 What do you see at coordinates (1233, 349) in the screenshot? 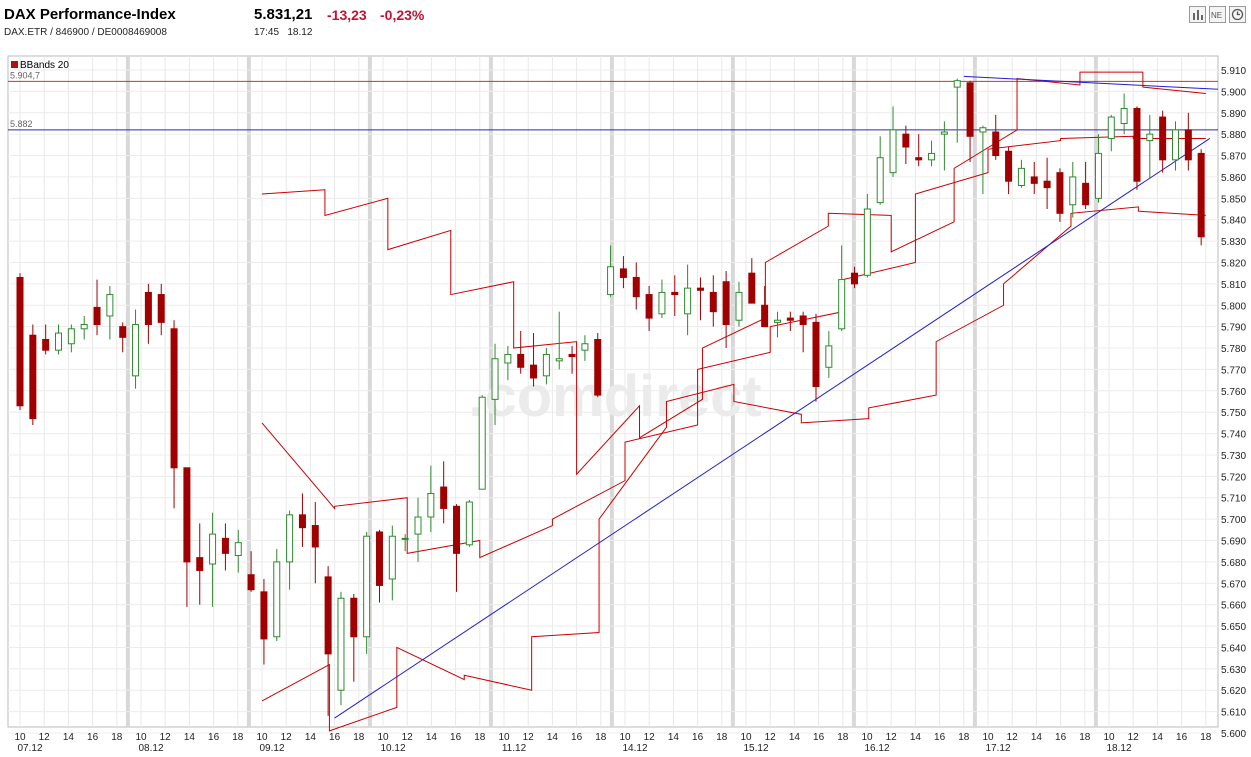
I see `y-tick-label: 5.780` at bounding box center [1233, 349].